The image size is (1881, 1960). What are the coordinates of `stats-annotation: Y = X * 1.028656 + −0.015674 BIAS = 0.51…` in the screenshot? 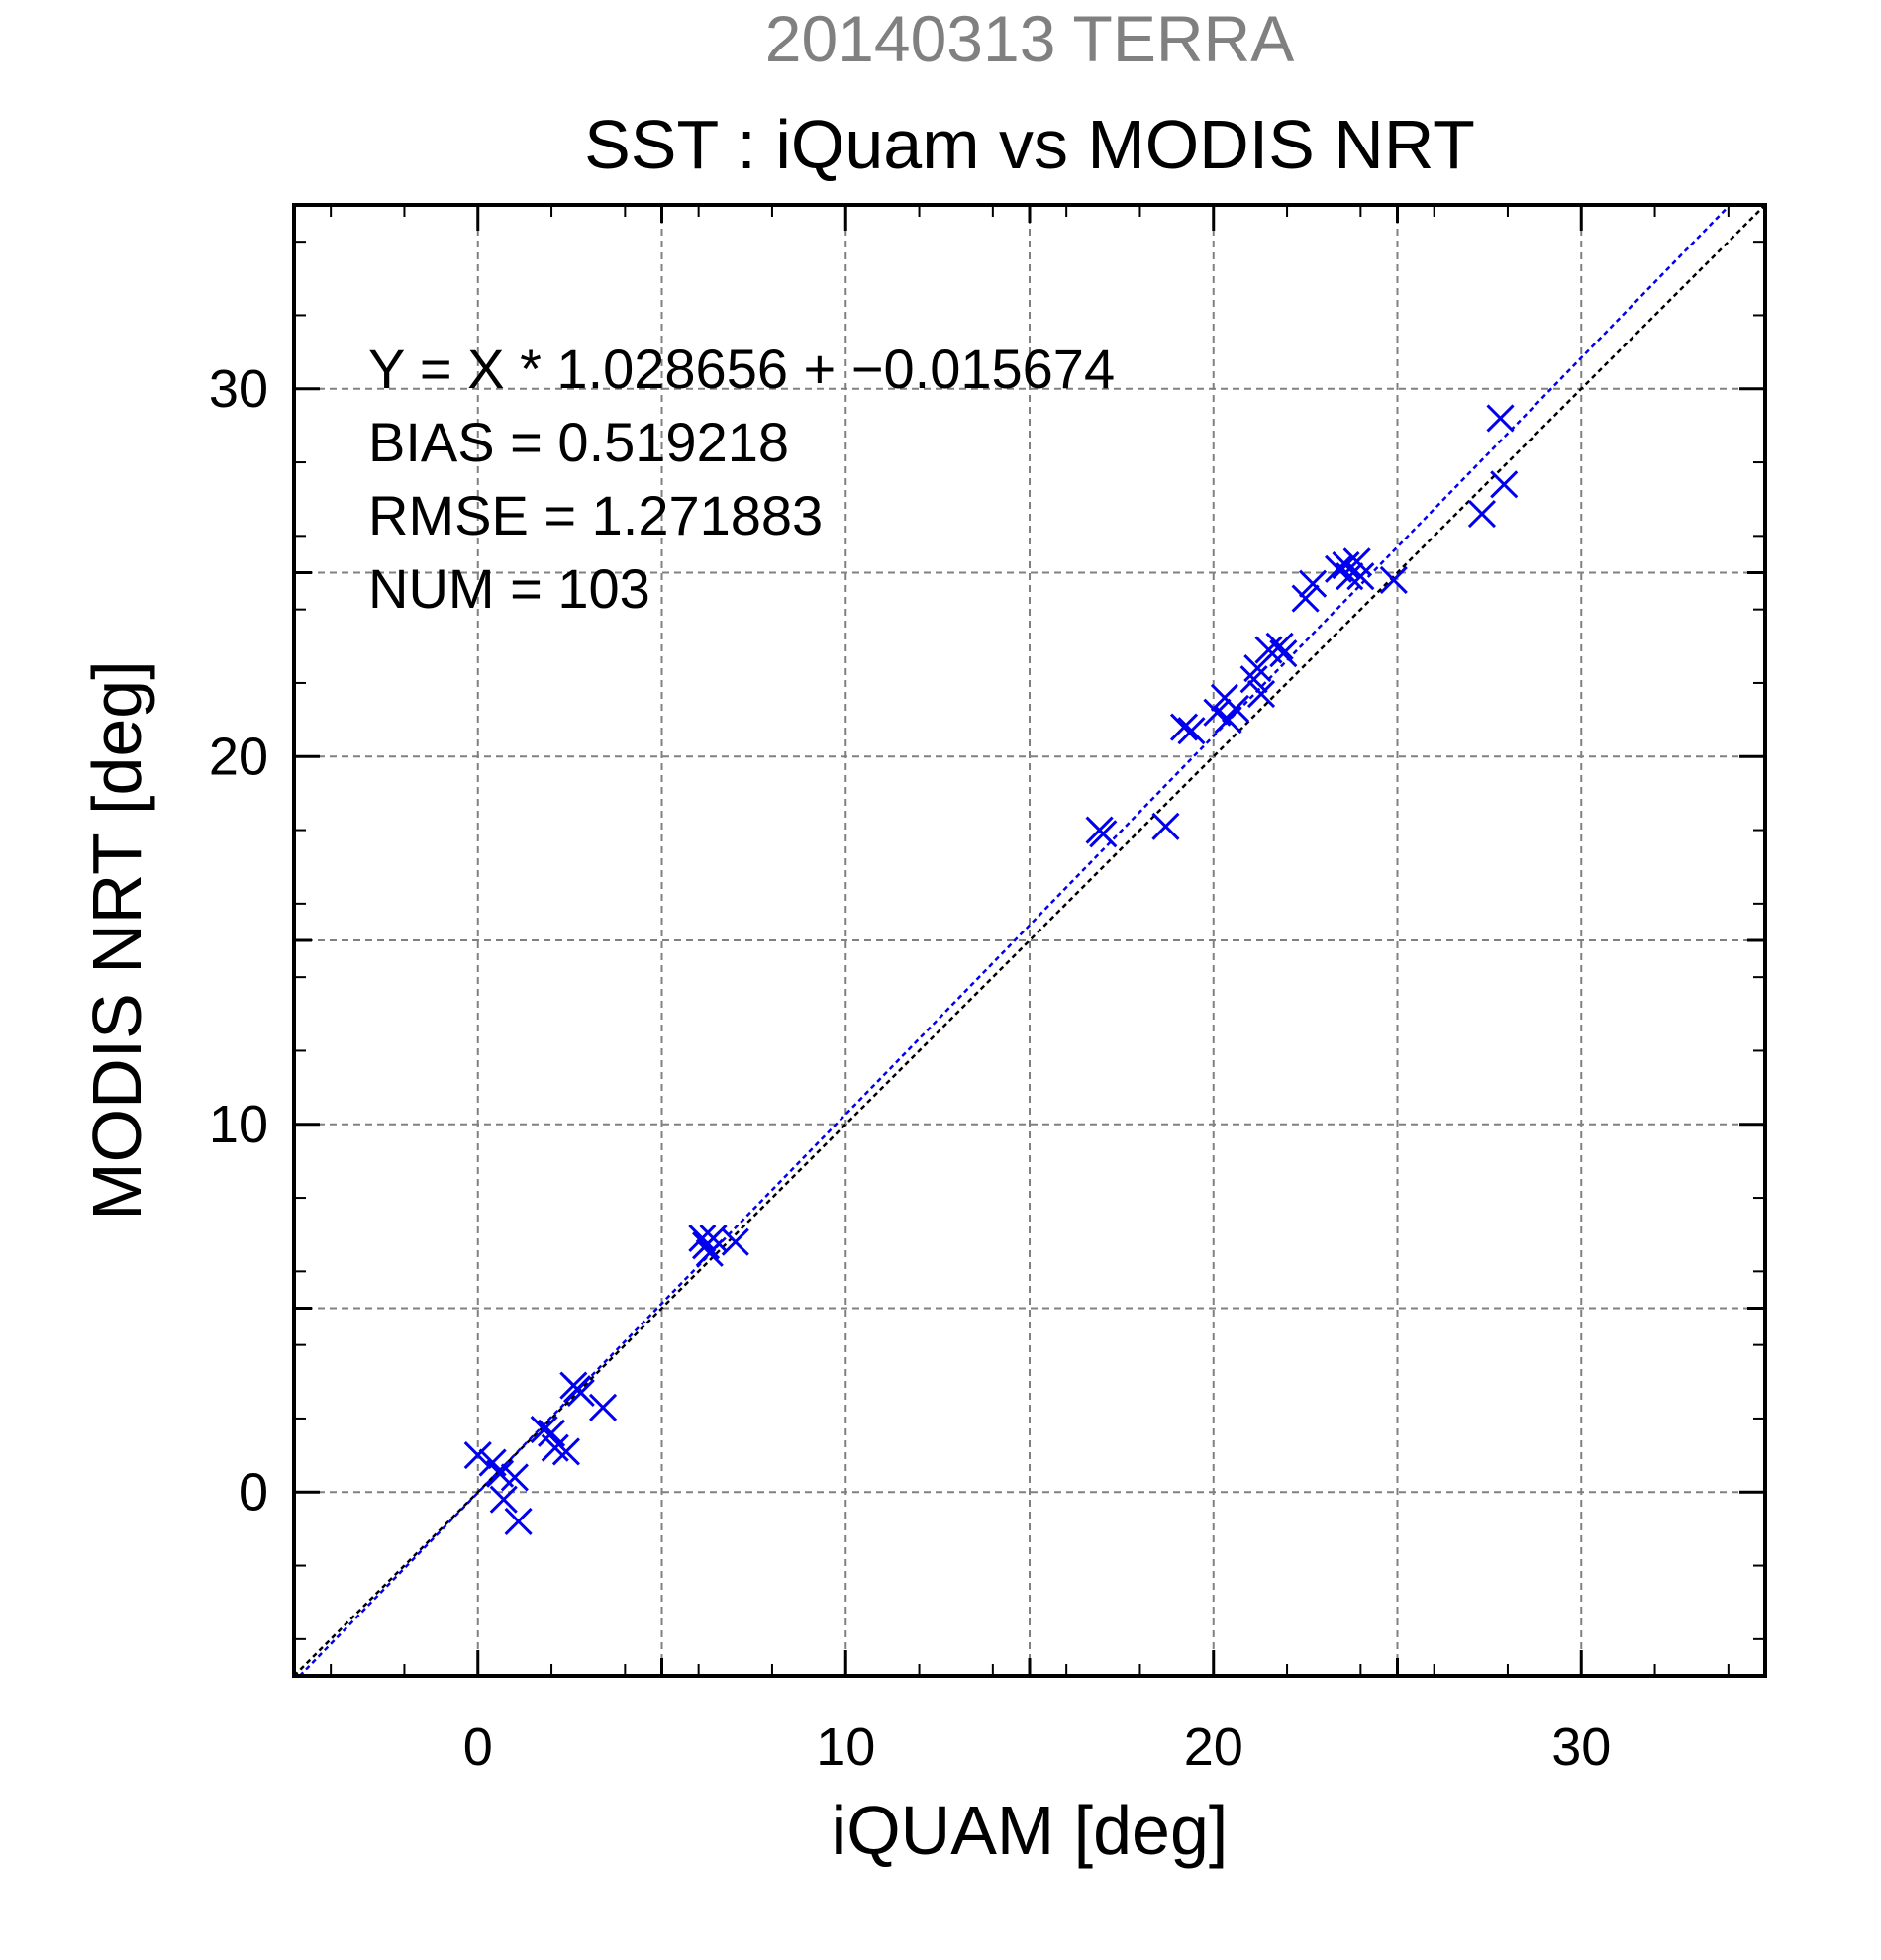 It's located at (742, 479).